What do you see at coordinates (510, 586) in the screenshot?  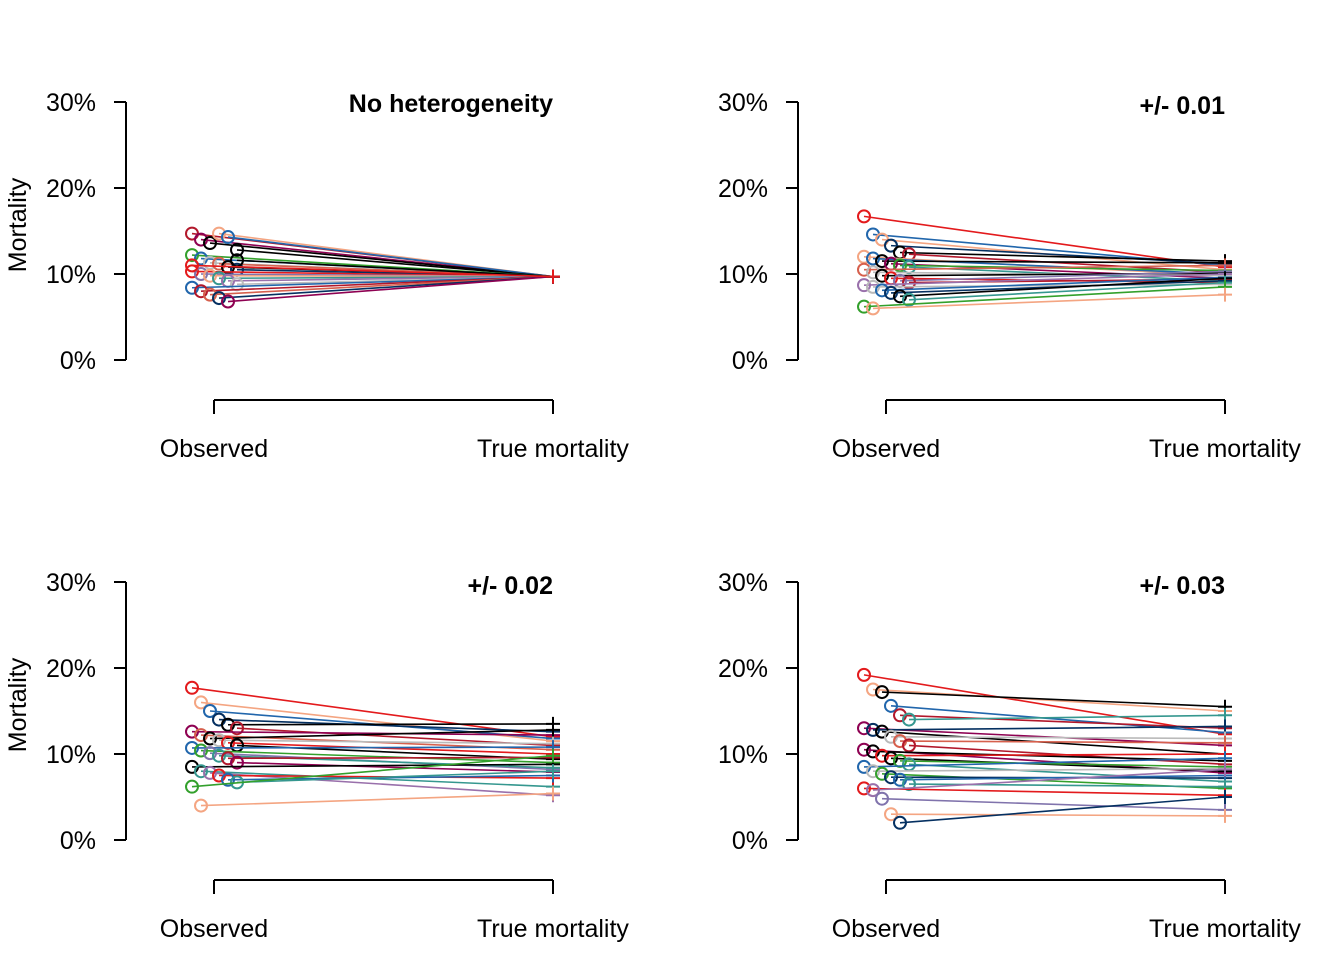 I see `panel-title: +/- 0.02` at bounding box center [510, 586].